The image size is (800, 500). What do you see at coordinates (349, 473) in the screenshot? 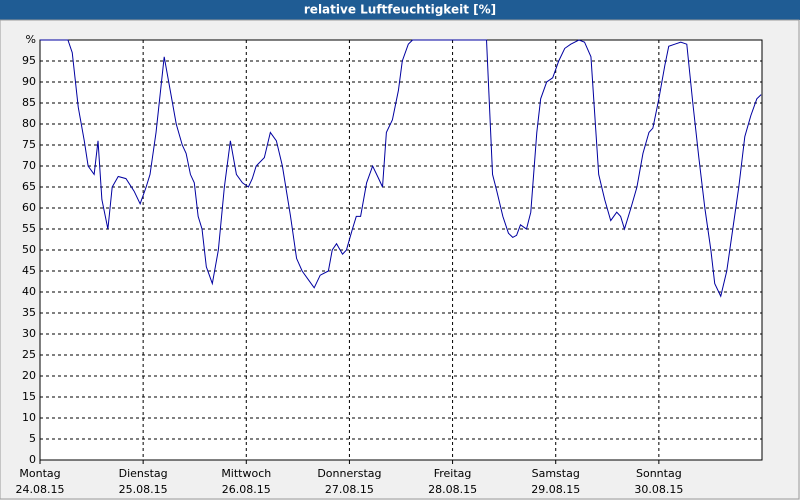
I see `x-tick-label: Donnerstag` at bounding box center [349, 473].